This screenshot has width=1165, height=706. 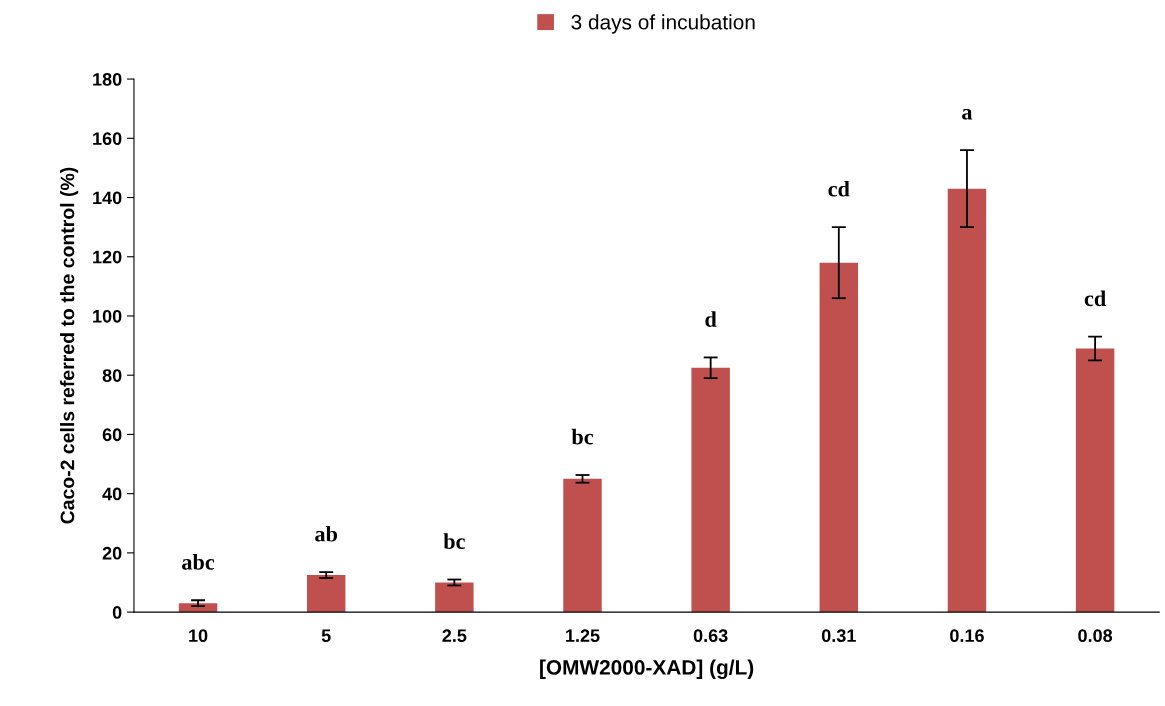 I want to click on annotation: abc, so click(x=198, y=562).